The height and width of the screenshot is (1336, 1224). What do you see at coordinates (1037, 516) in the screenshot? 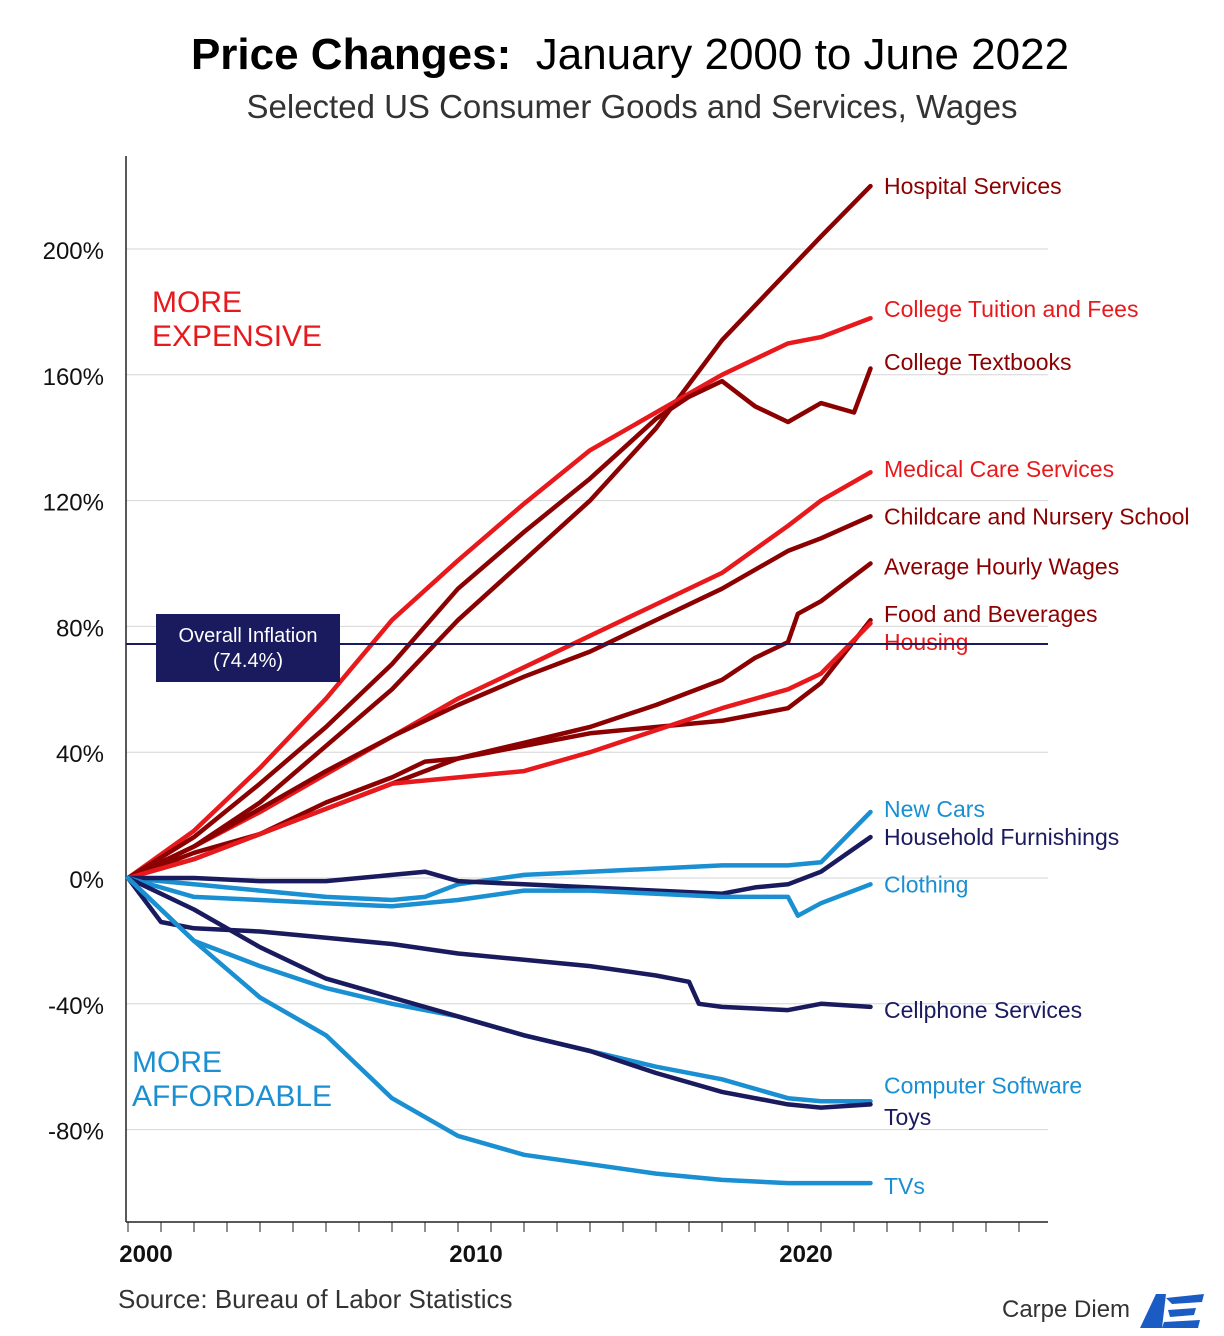
I see `series-label: Childcare and Nursery School` at bounding box center [1037, 516].